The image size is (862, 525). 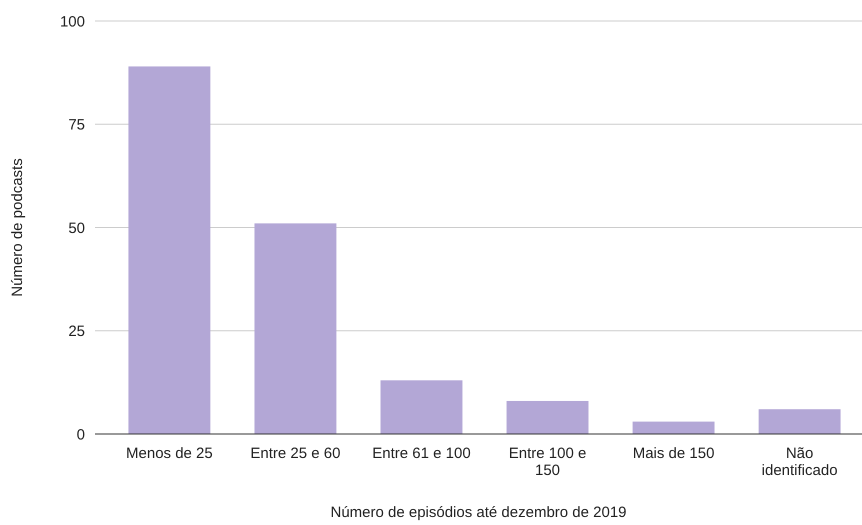 What do you see at coordinates (76, 125) in the screenshot?
I see `y-tick-label: 75` at bounding box center [76, 125].